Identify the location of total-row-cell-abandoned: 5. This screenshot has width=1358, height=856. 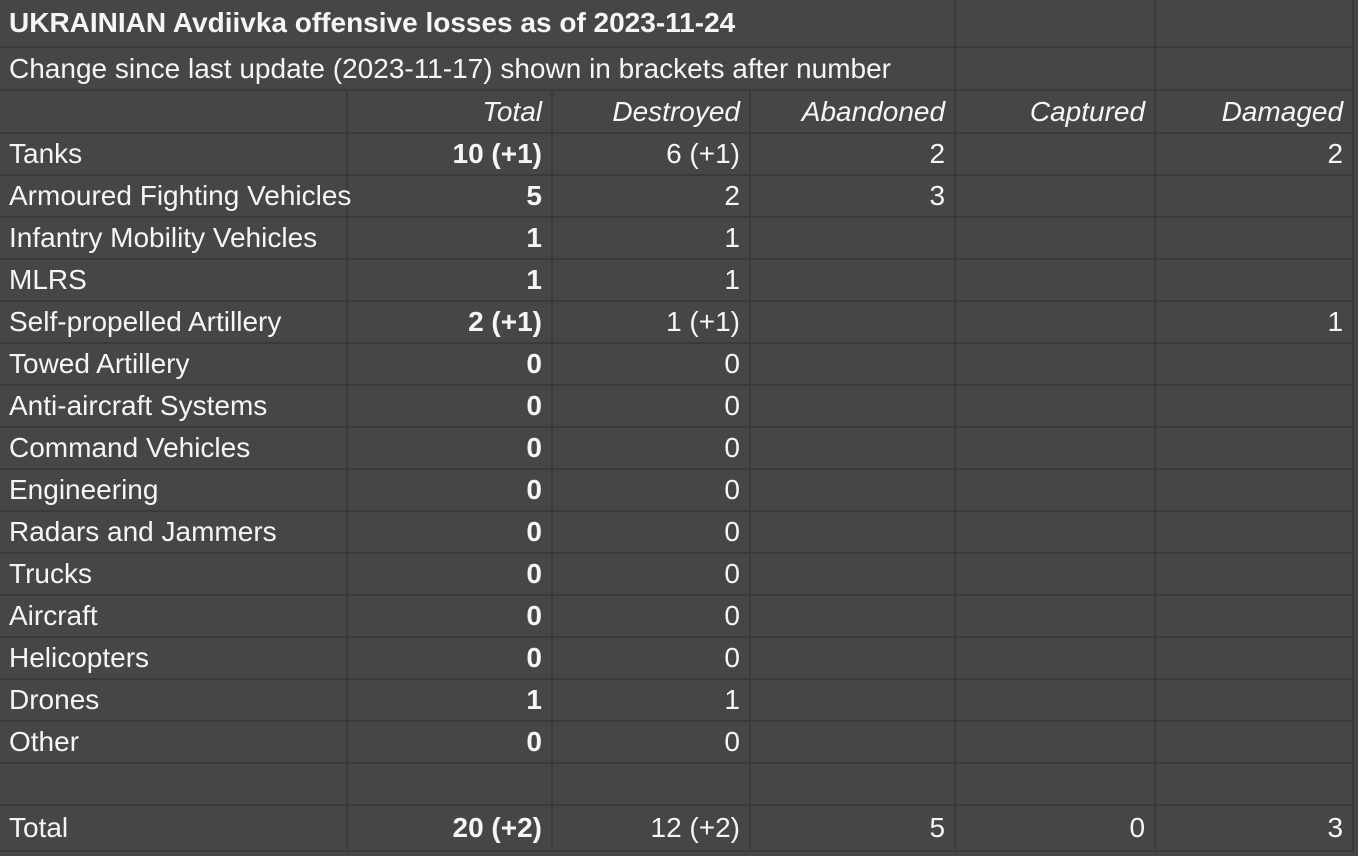
(852, 828).